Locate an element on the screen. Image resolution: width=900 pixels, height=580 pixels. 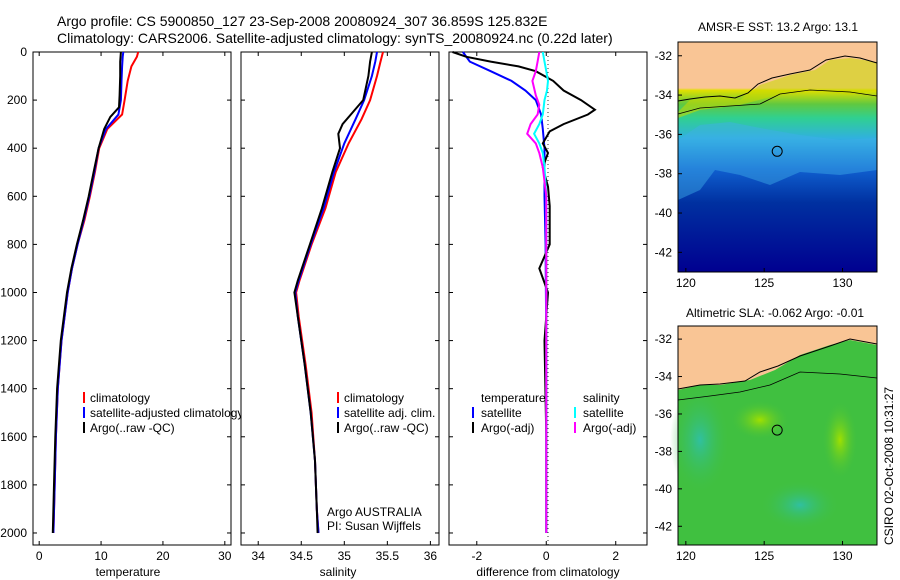
temperature-legend-label: satellite-adjusted climatology is located at coordinates (166, 413).